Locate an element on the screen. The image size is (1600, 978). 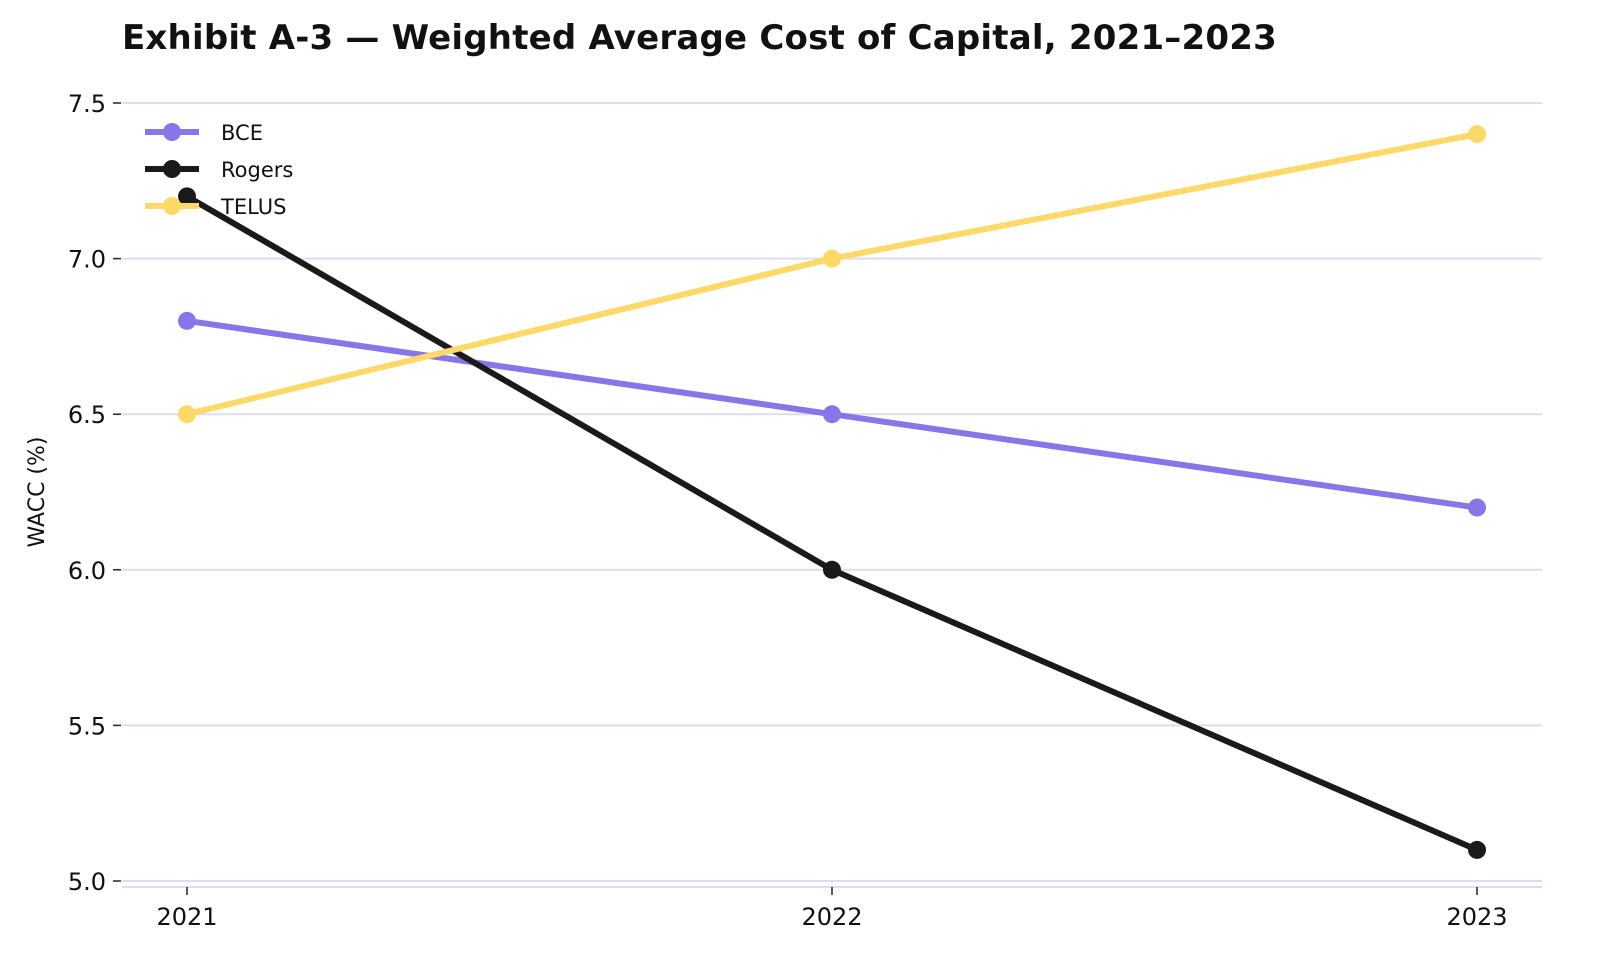
y-tick-label: 7.5 is located at coordinates (87, 104).